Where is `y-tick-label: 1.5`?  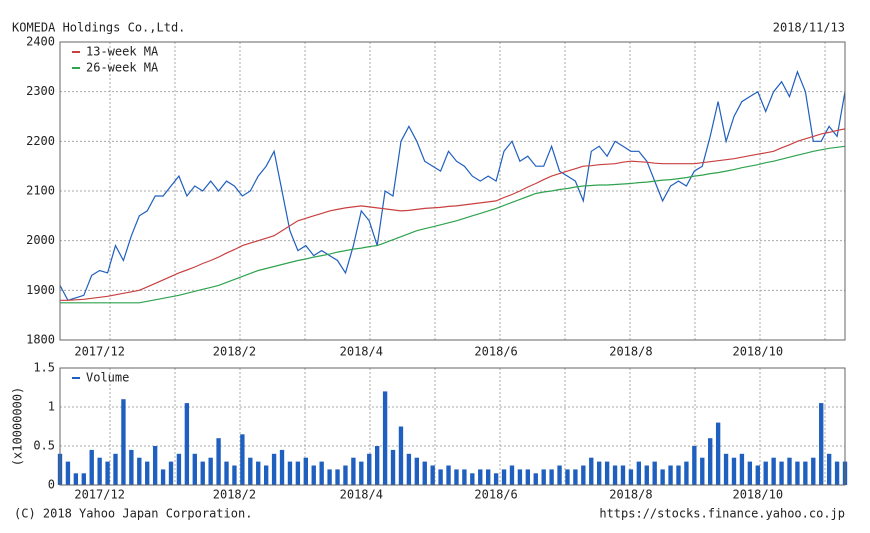
y-tick-label: 1.5 is located at coordinates (44, 368).